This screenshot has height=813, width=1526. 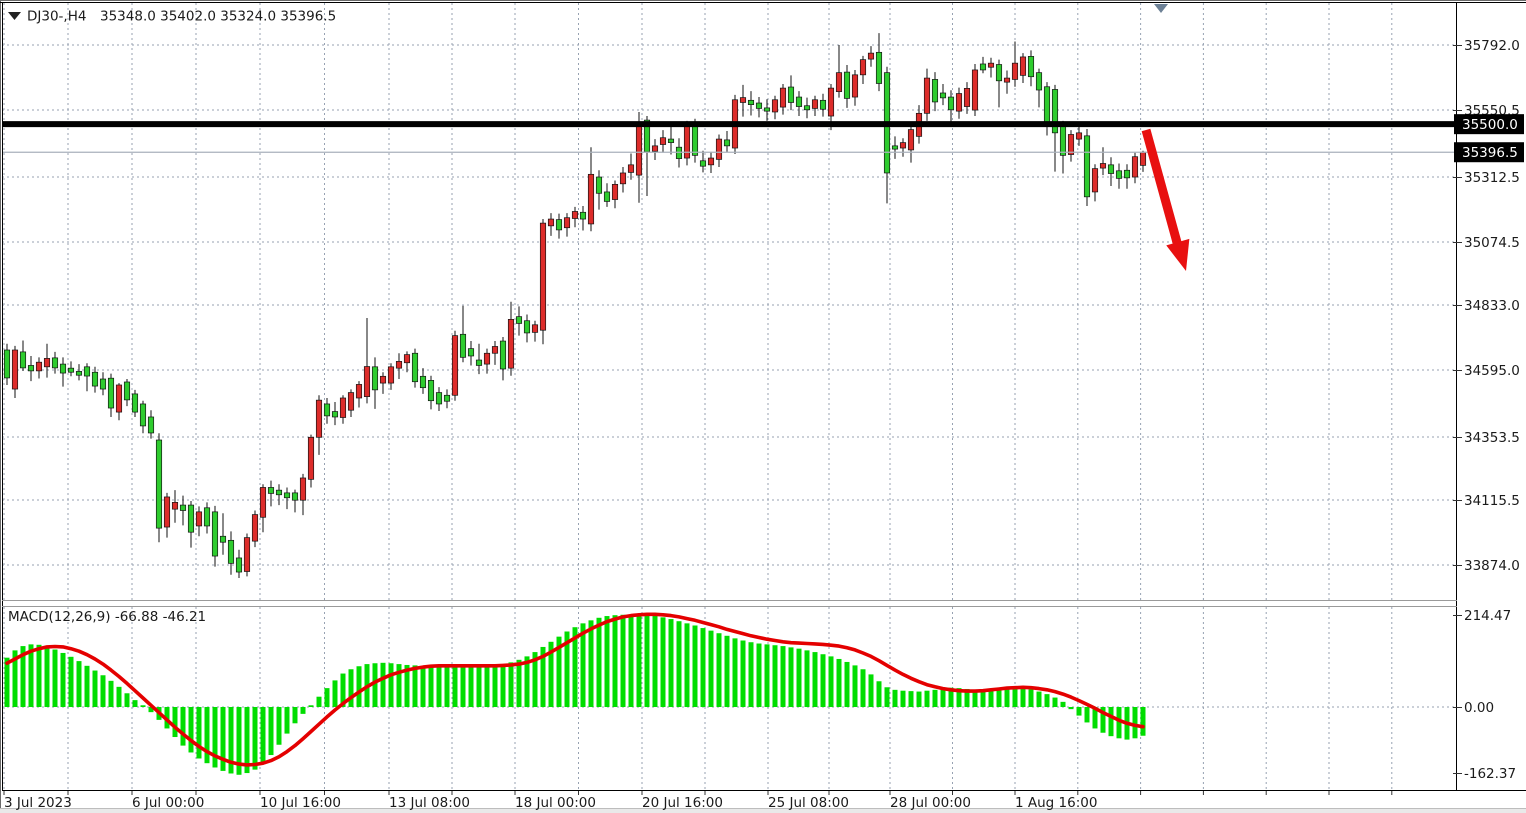 I want to click on sell-arrow-head, so click(x=1178, y=254).